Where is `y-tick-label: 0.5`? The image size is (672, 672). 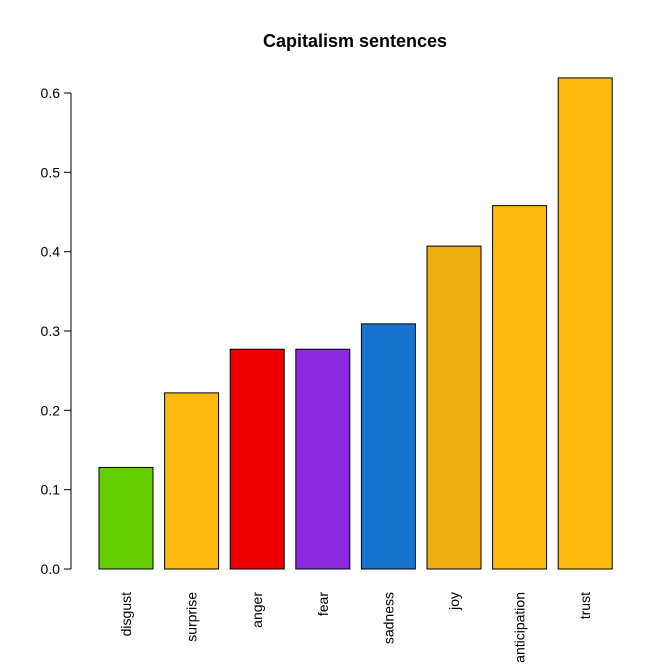
y-tick-label: 0.5 is located at coordinates (51, 172).